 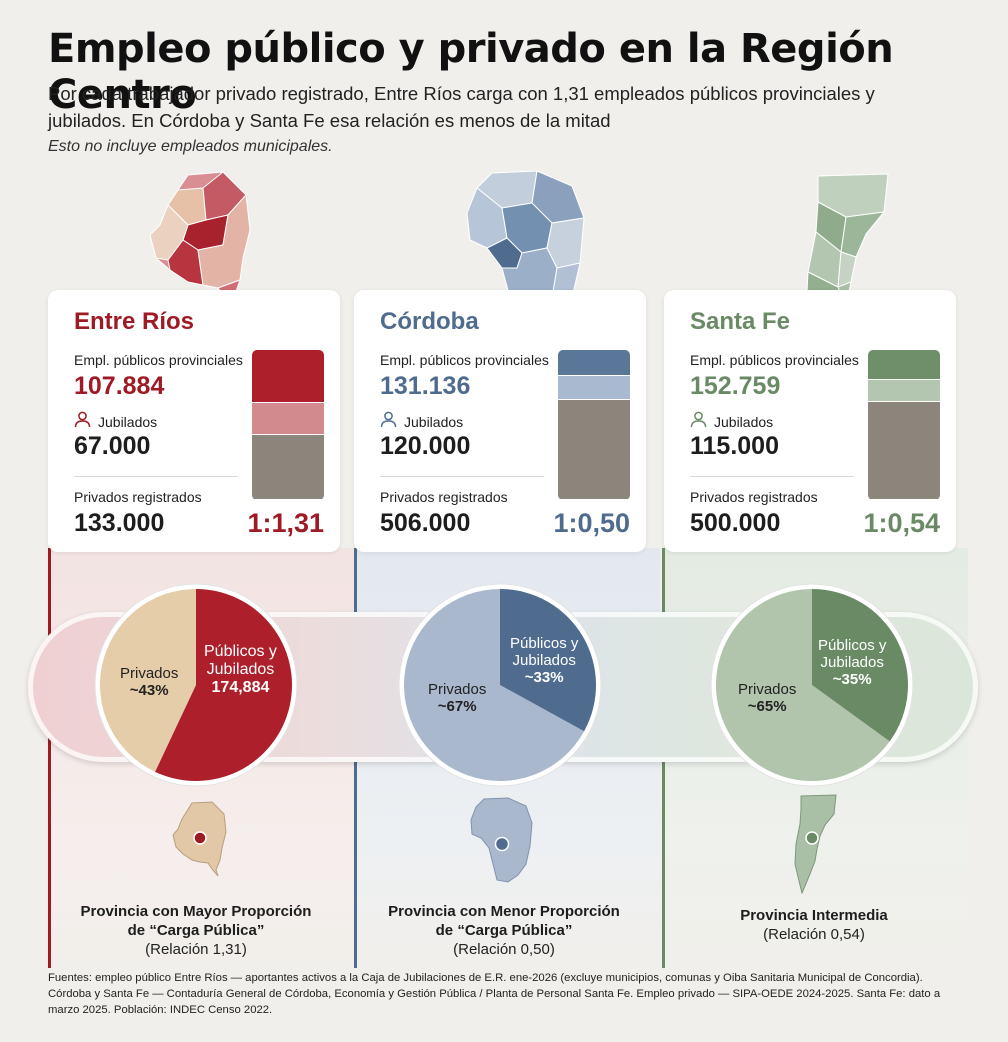 What do you see at coordinates (285, 523) in the screenshot?
I see `ratio: 1:1,31` at bounding box center [285, 523].